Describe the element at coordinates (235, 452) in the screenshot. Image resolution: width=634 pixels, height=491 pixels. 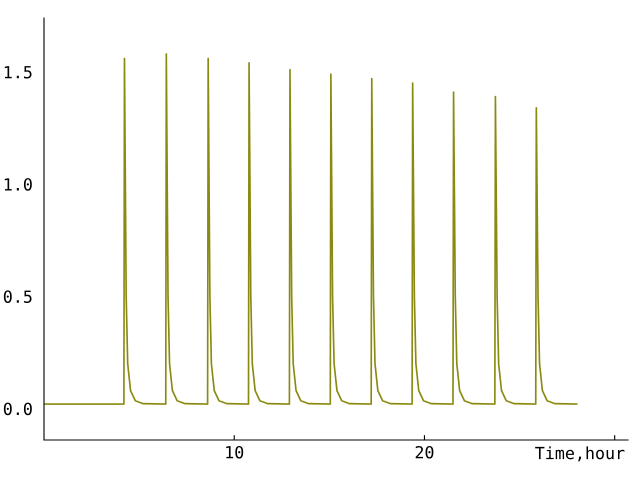
I see `x-tick-label: 10` at that location.